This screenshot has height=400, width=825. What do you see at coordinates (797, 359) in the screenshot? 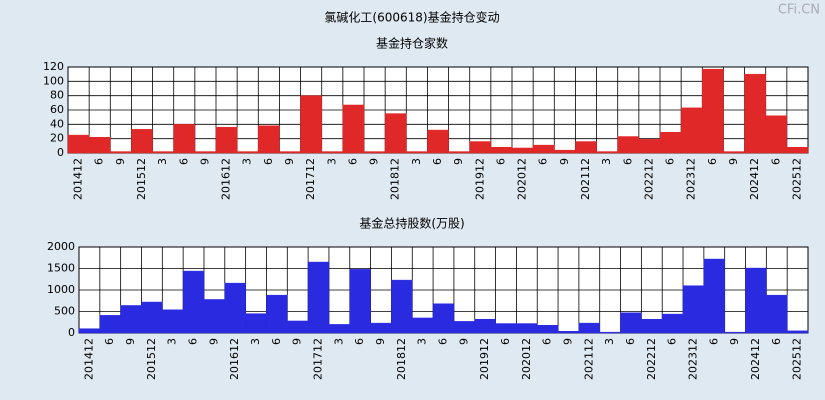
I see `x-tick-label: 202512` at bounding box center [797, 359].